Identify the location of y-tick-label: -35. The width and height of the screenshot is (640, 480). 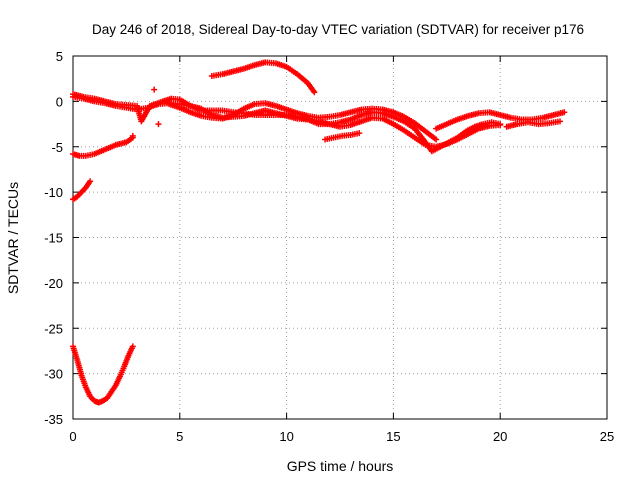
(53, 419).